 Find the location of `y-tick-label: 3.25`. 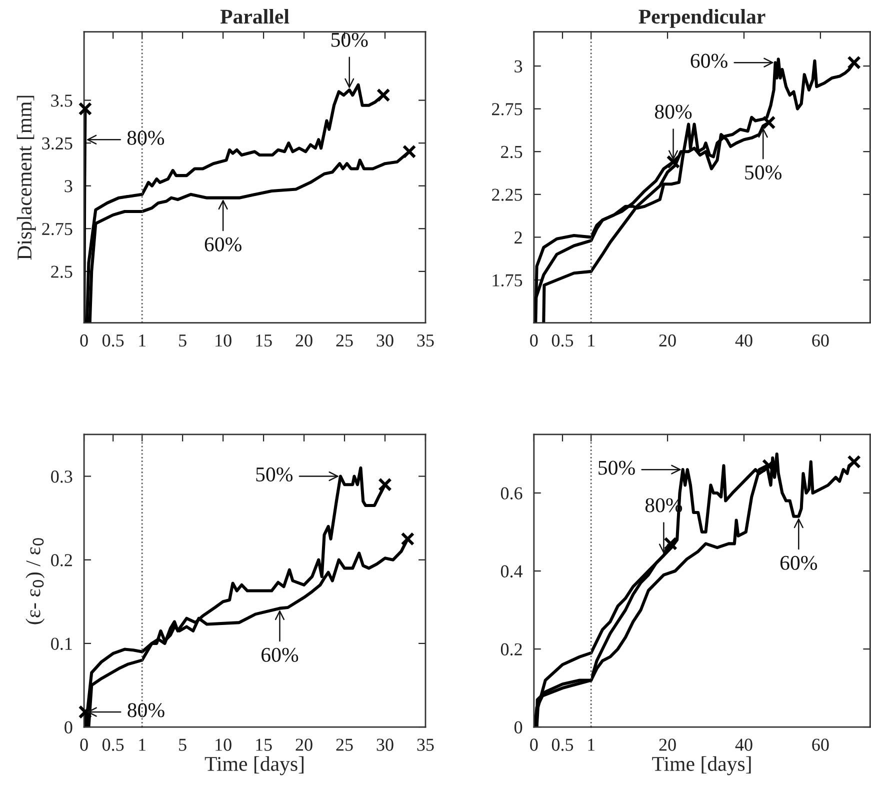

y-tick-label: 3.25 is located at coordinates (57, 143).